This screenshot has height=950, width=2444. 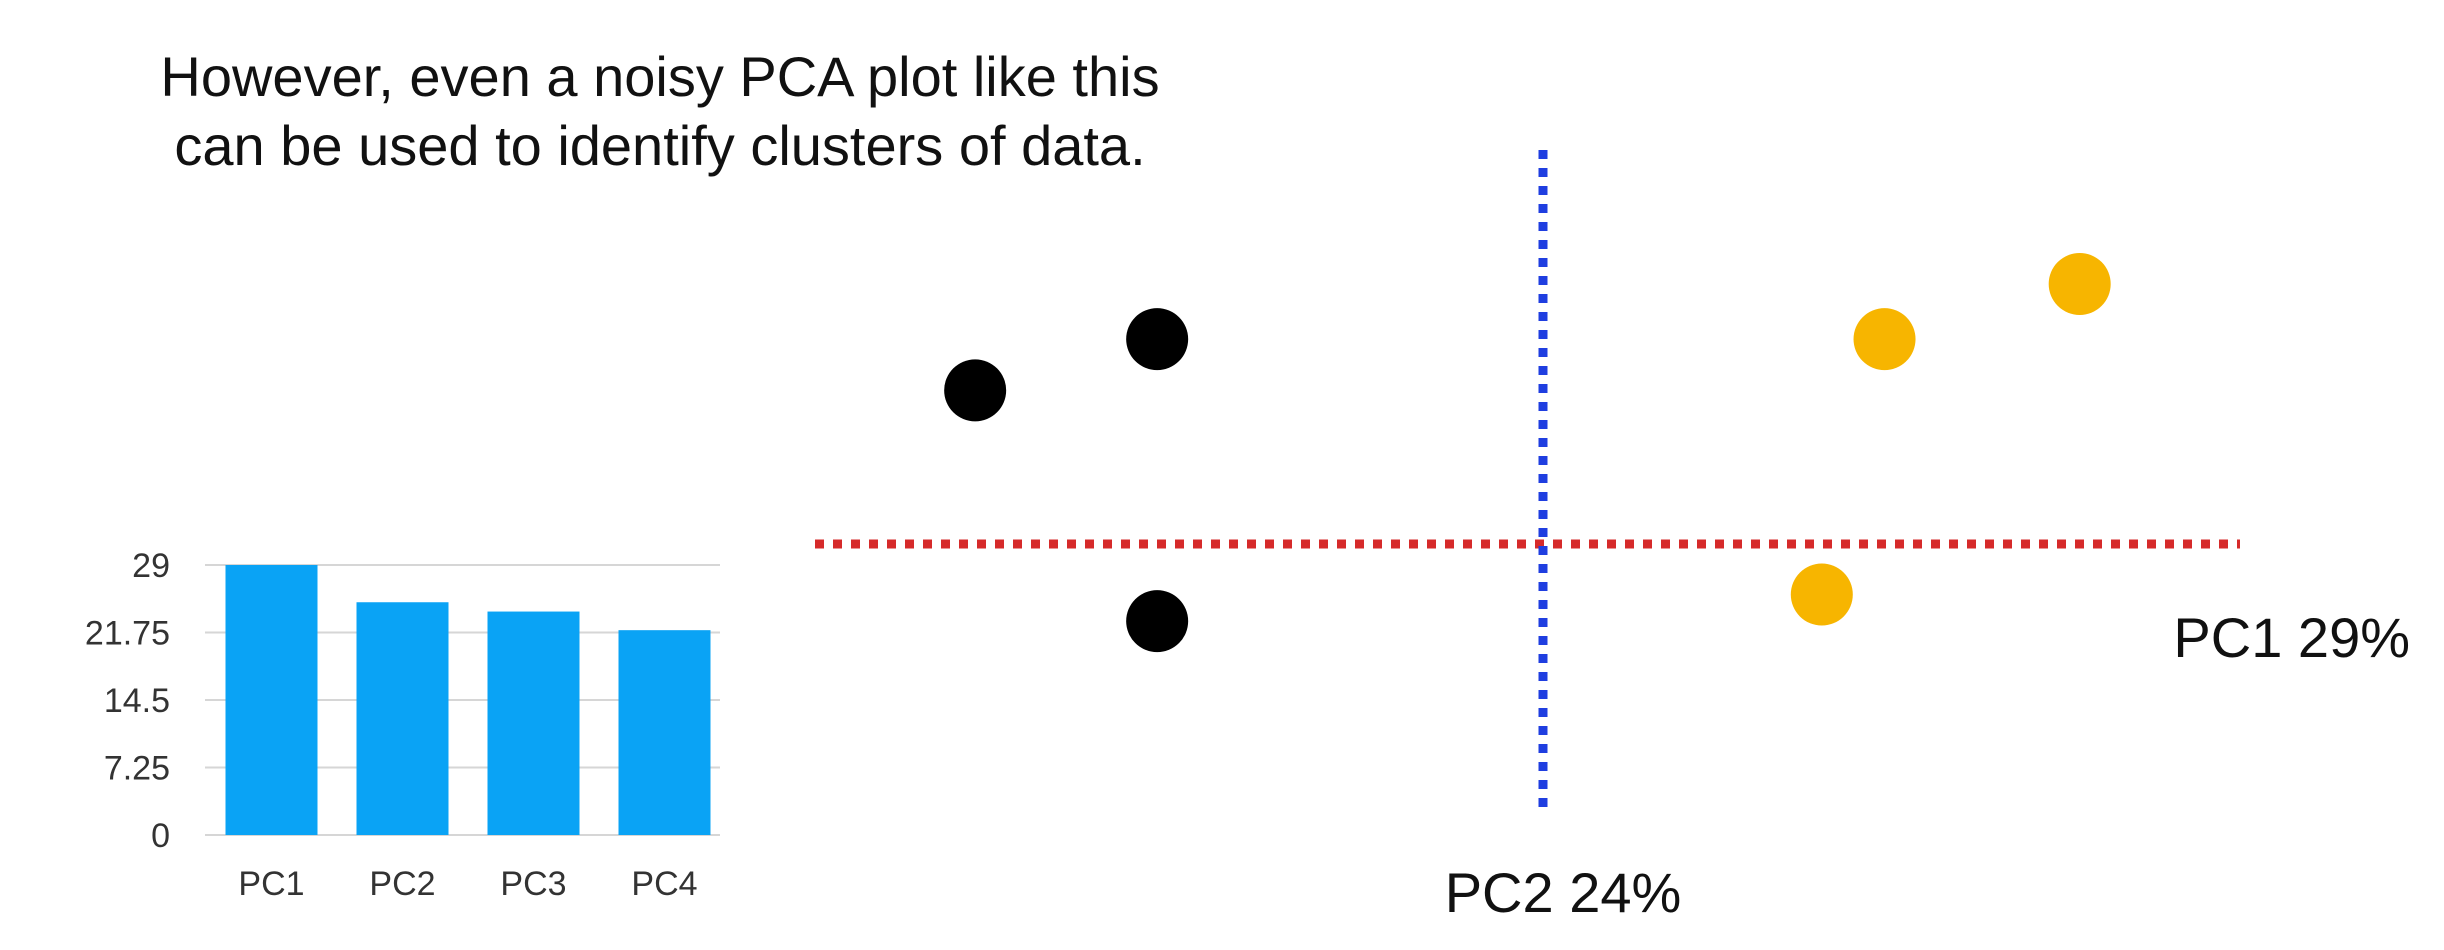 I want to click on x-tick-label: PC4, so click(x=664, y=884).